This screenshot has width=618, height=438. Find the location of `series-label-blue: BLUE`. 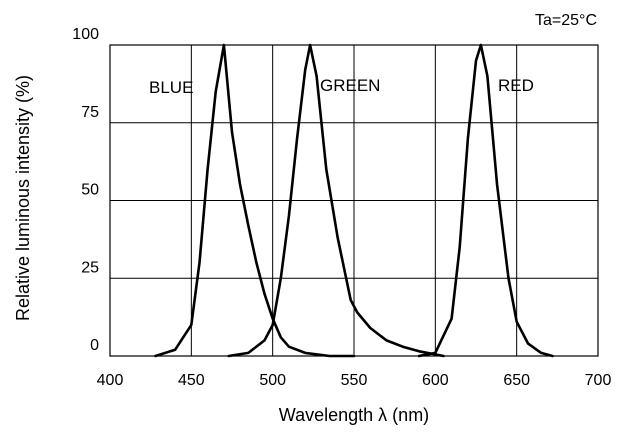

series-label-blue: BLUE is located at coordinates (171, 87).